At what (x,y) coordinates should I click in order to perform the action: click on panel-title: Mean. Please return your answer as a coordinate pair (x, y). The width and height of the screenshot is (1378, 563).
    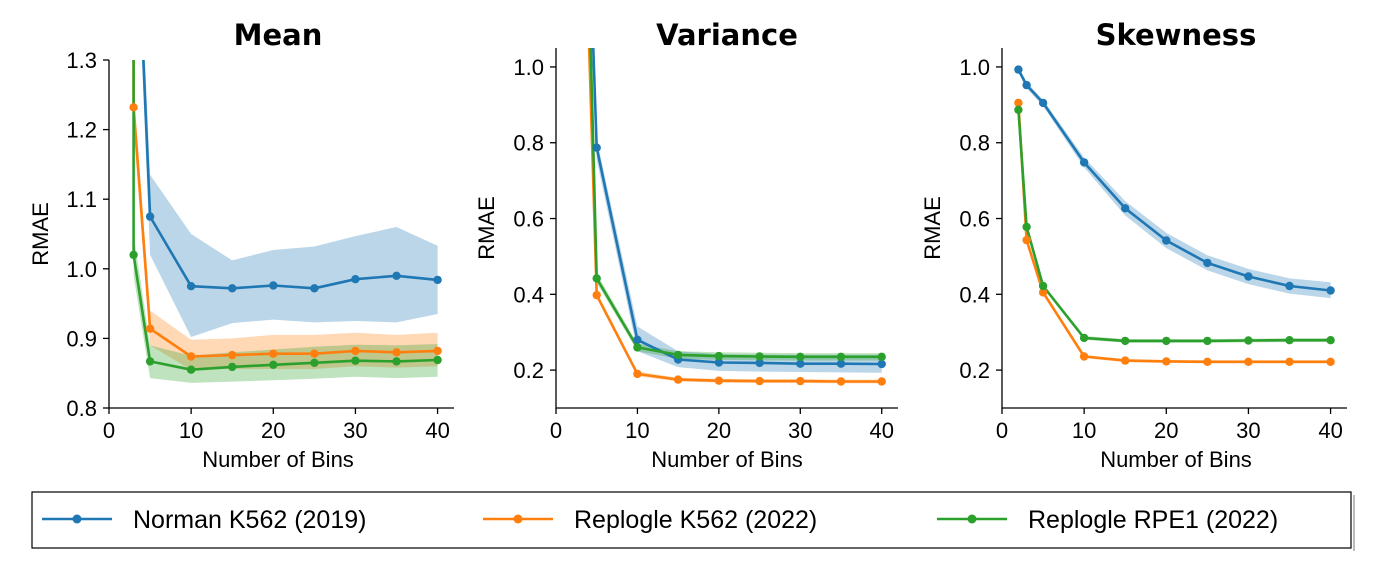
    Looking at the image, I should click on (278, 35).